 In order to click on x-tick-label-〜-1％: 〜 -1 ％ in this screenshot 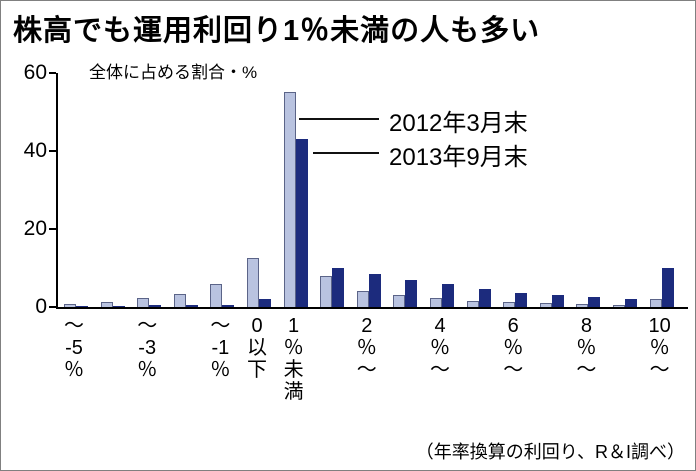, I will do `click(220, 348)`.